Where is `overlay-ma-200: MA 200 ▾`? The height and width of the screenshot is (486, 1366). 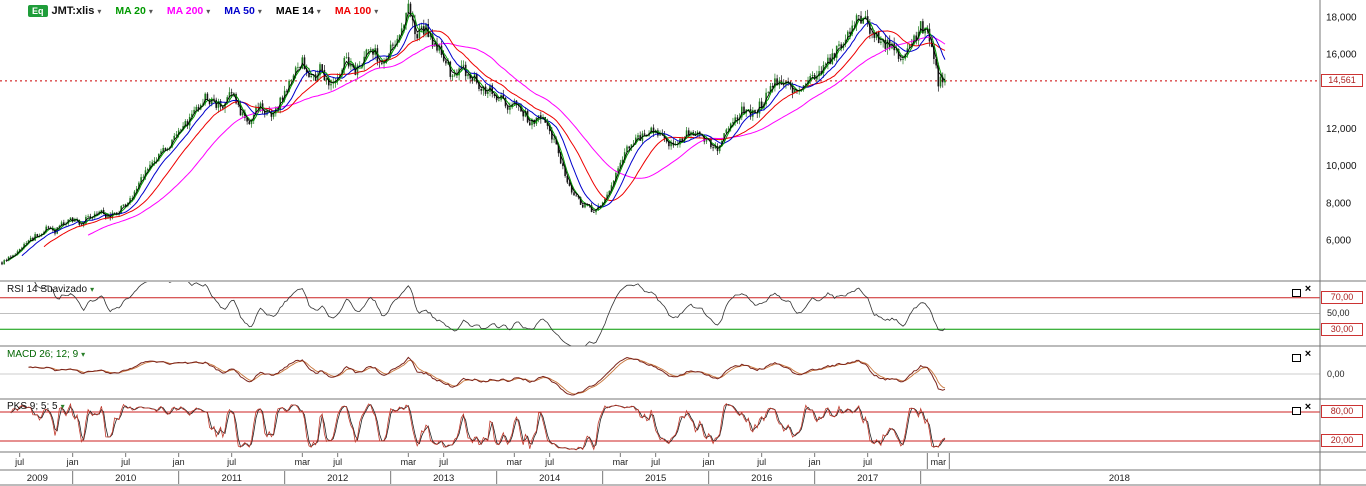 overlay-ma-200: MA 200 ▾ is located at coordinates (188, 11).